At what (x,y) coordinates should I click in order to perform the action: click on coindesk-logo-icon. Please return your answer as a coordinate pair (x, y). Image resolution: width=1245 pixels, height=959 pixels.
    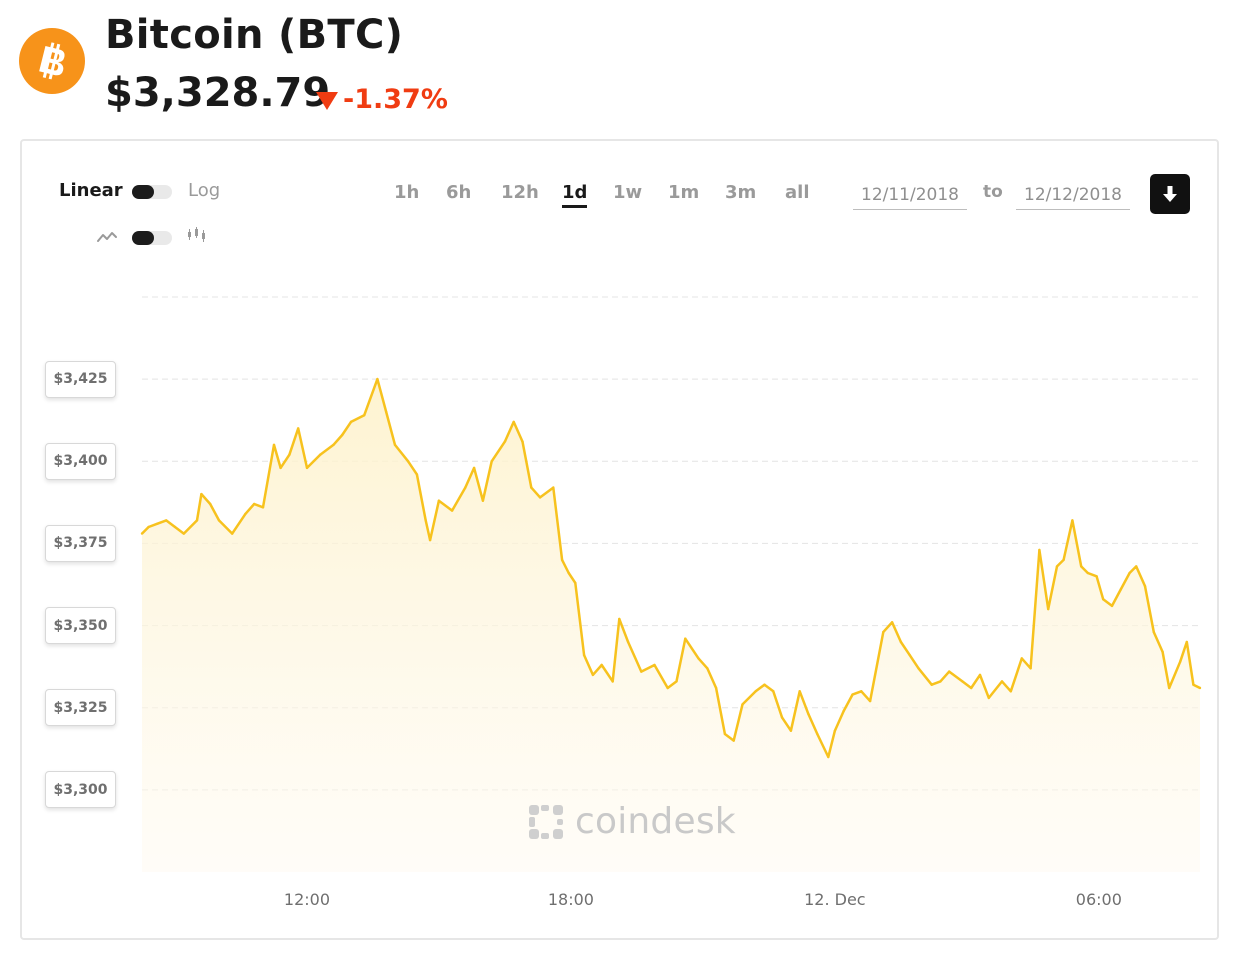
    Looking at the image, I should click on (546, 821).